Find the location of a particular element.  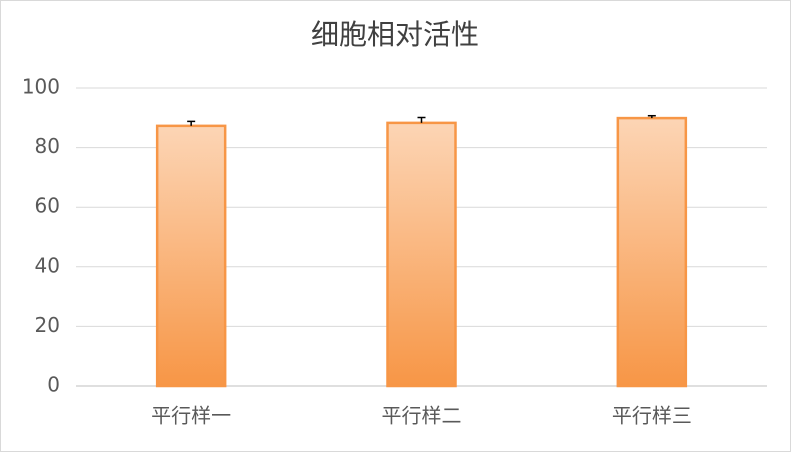

x-tick-label: 平行样一 is located at coordinates (191, 416).